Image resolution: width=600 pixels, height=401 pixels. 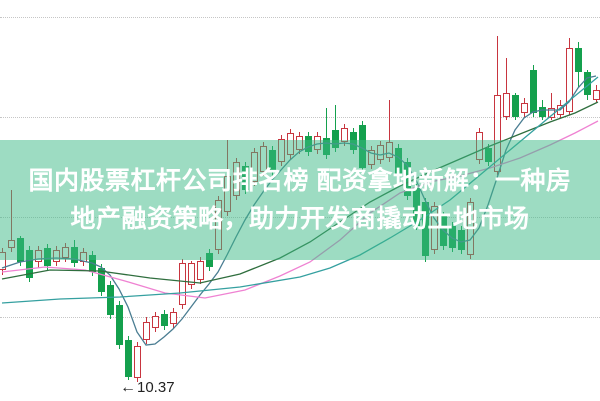 I want to click on low-price-label: ← 10.37, so click(x=147, y=388).